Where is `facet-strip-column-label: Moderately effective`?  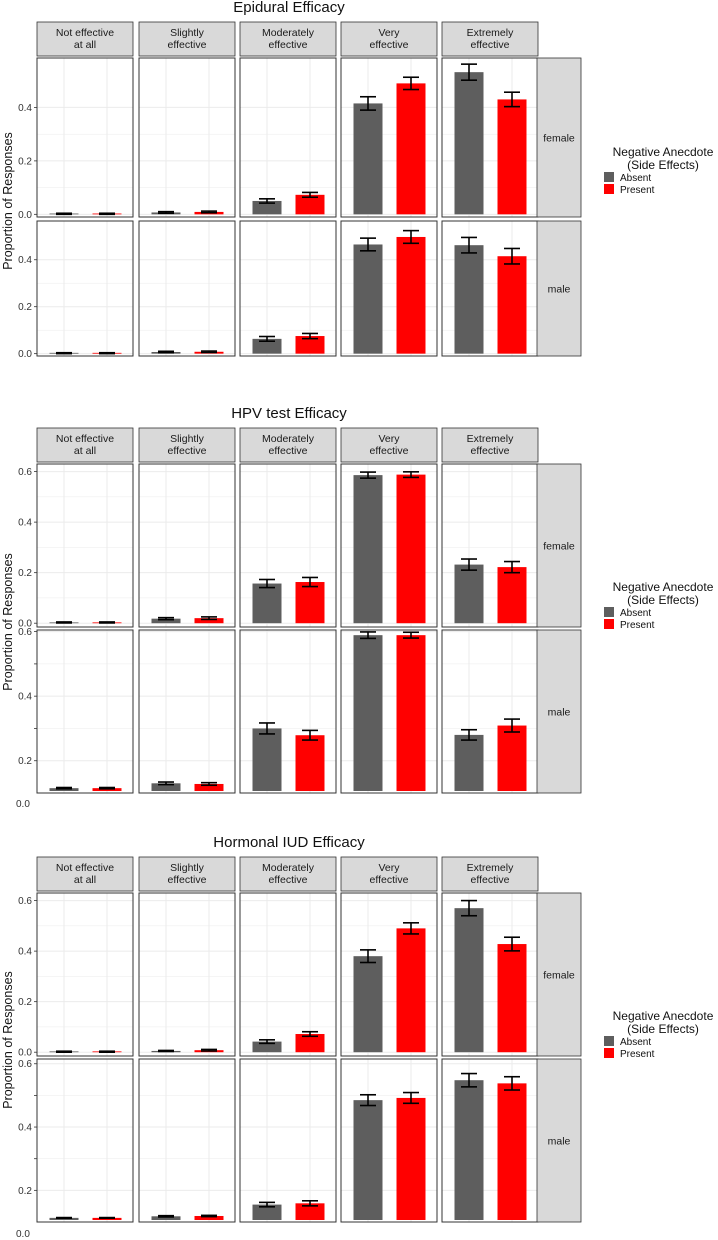
facet-strip-column-label: Moderately effective is located at coordinates (288, 874).